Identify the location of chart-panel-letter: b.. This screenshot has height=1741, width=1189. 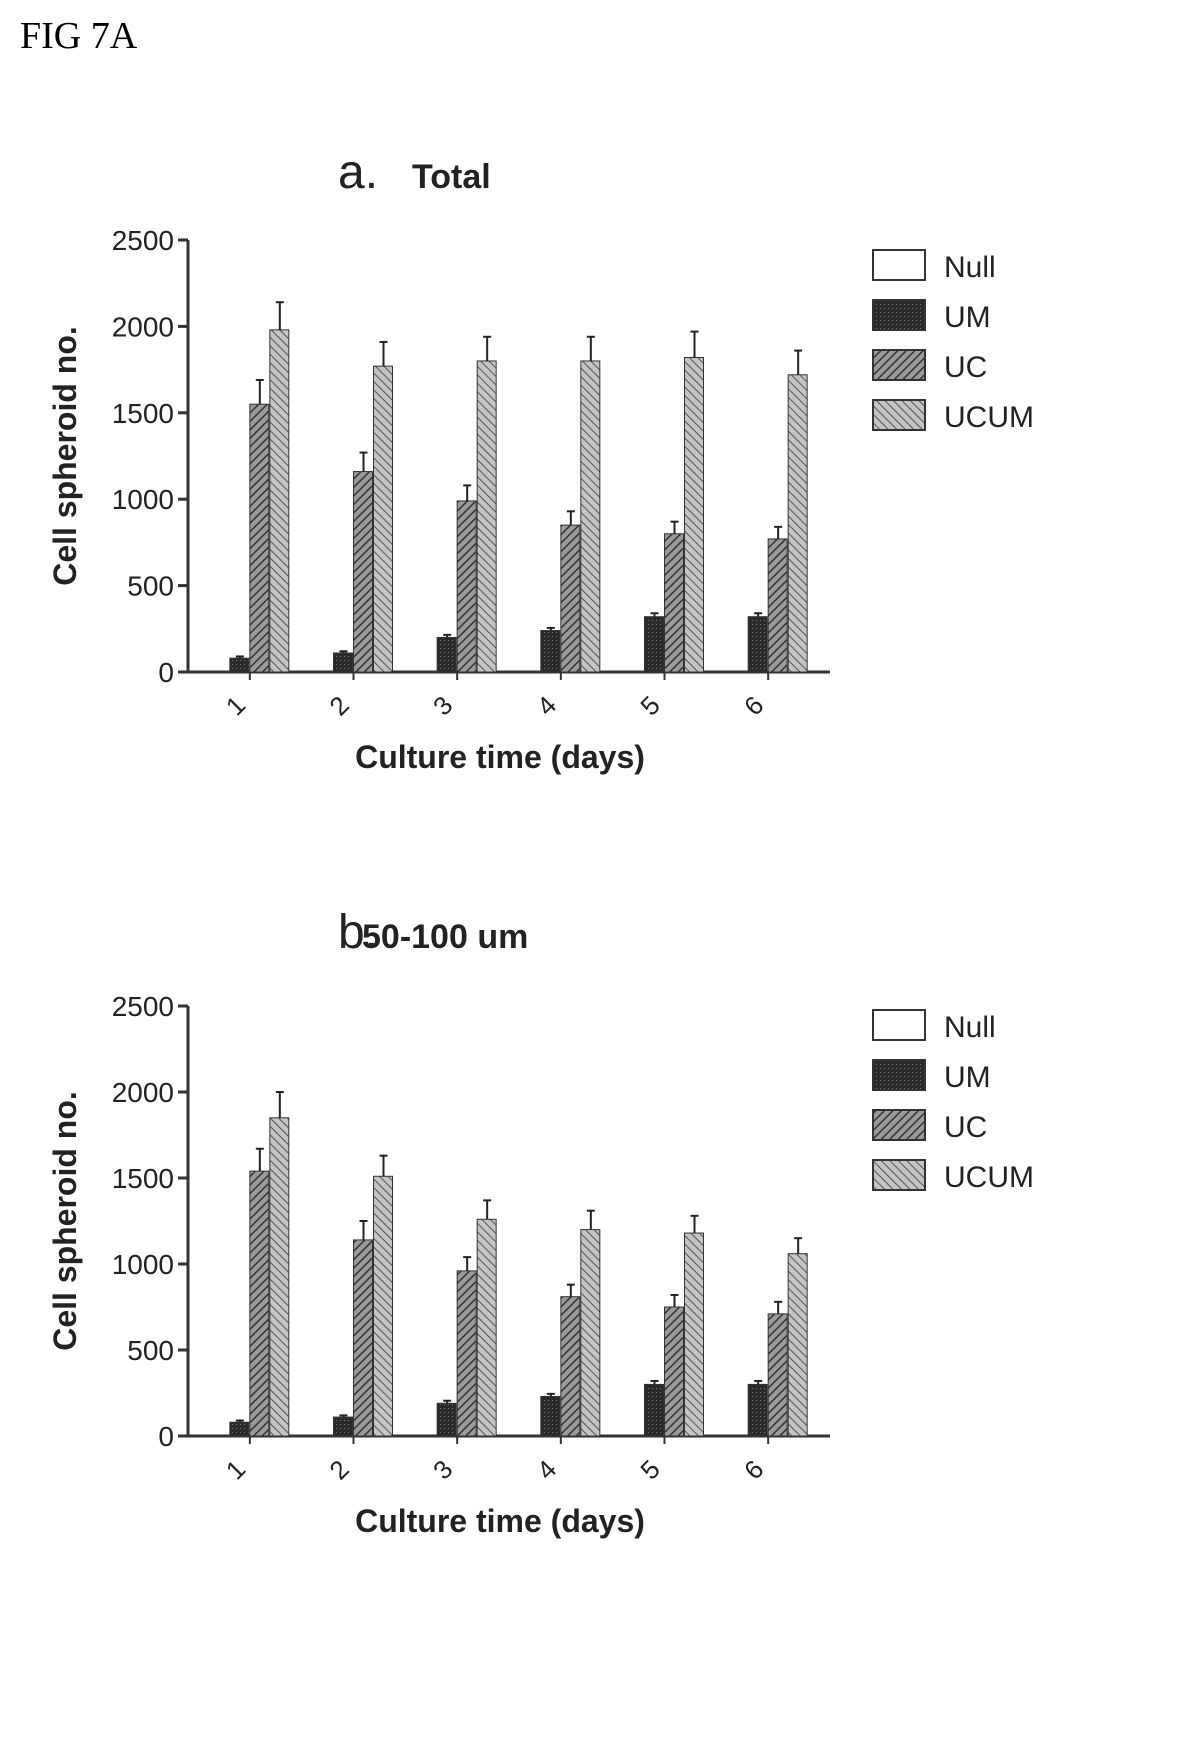
(358, 932).